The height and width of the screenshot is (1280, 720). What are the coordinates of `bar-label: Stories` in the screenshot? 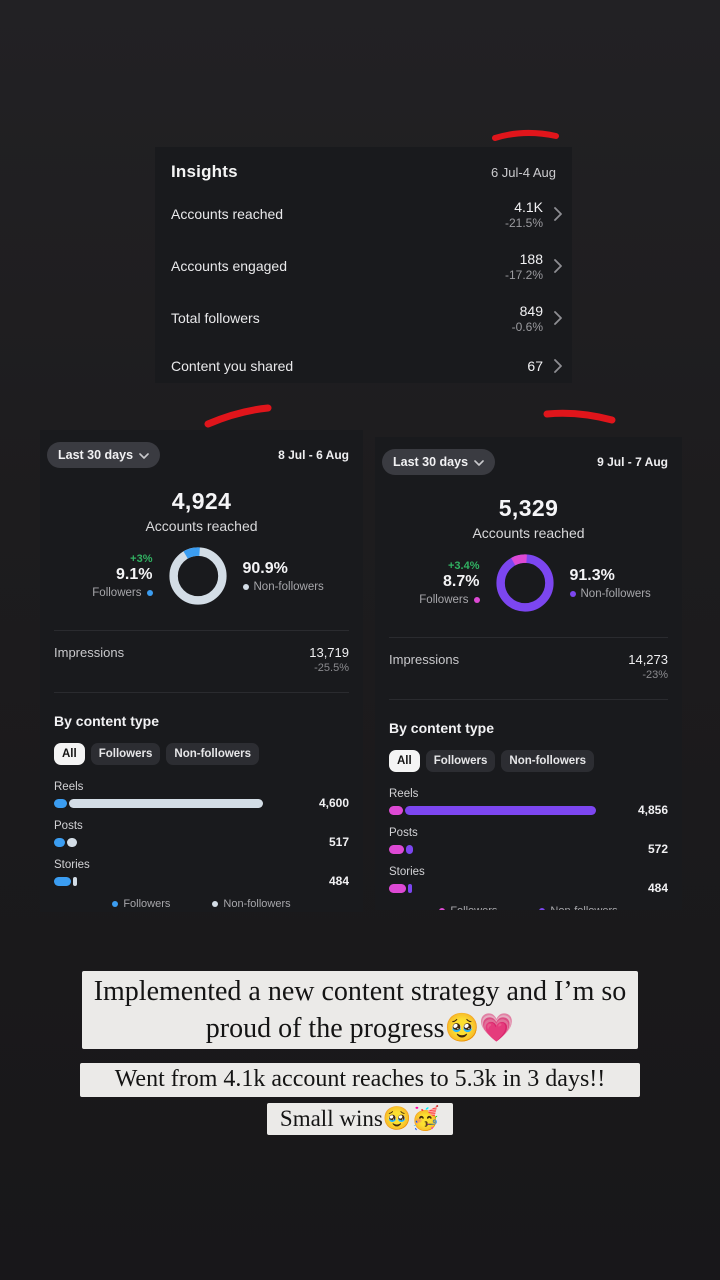 It's located at (407, 872).